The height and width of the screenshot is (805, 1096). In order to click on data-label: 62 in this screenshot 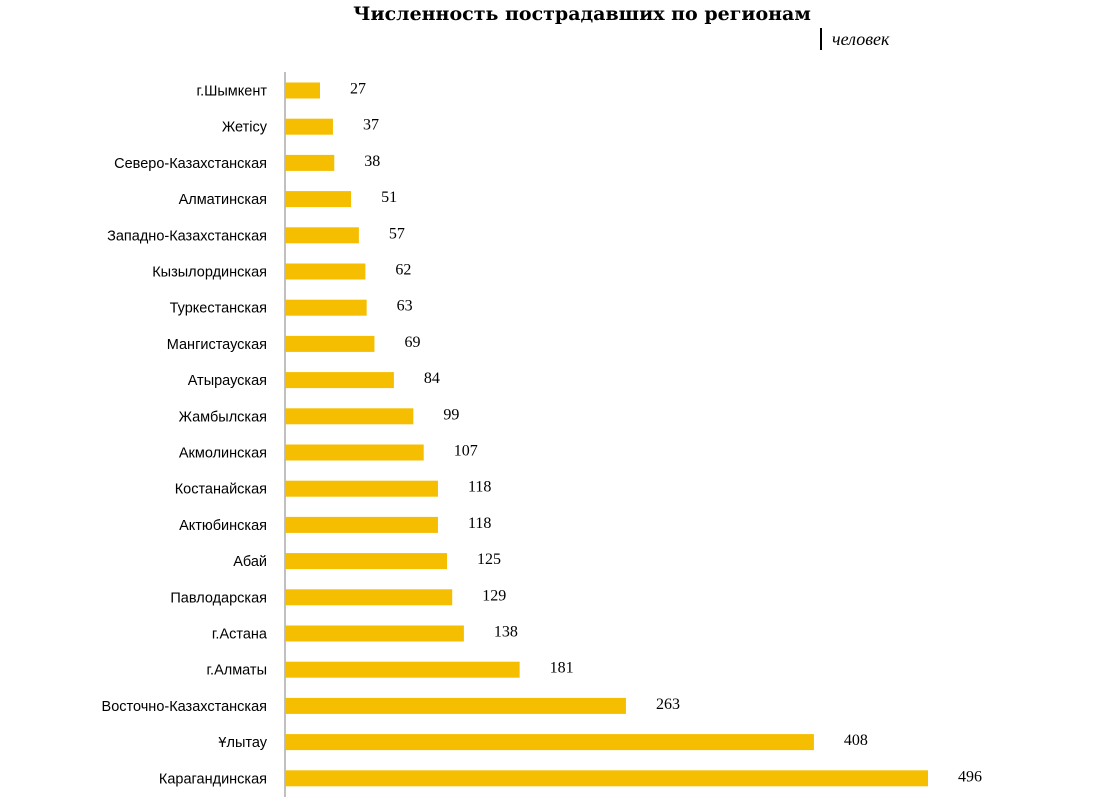, I will do `click(403, 270)`.